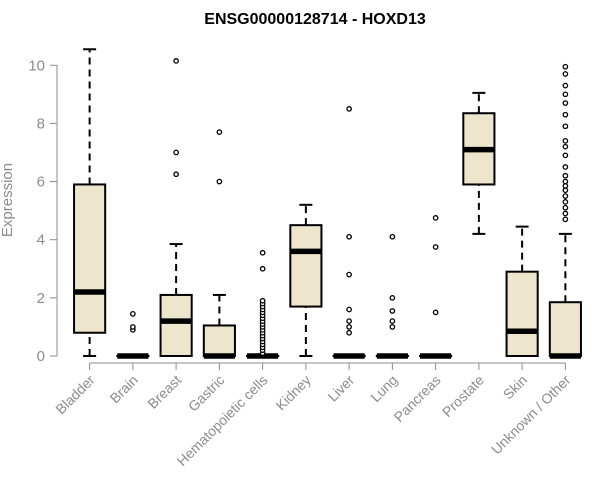 The width and height of the screenshot is (600, 500). I want to click on box-liver, so click(349, 232).